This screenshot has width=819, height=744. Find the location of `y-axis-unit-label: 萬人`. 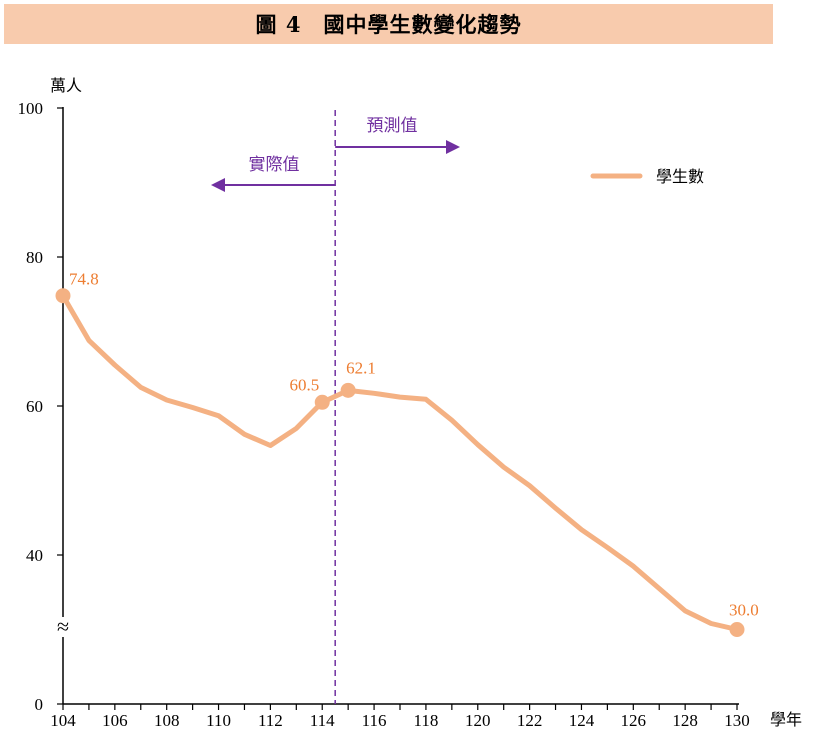

y-axis-unit-label: 萬人 is located at coordinates (66, 85).